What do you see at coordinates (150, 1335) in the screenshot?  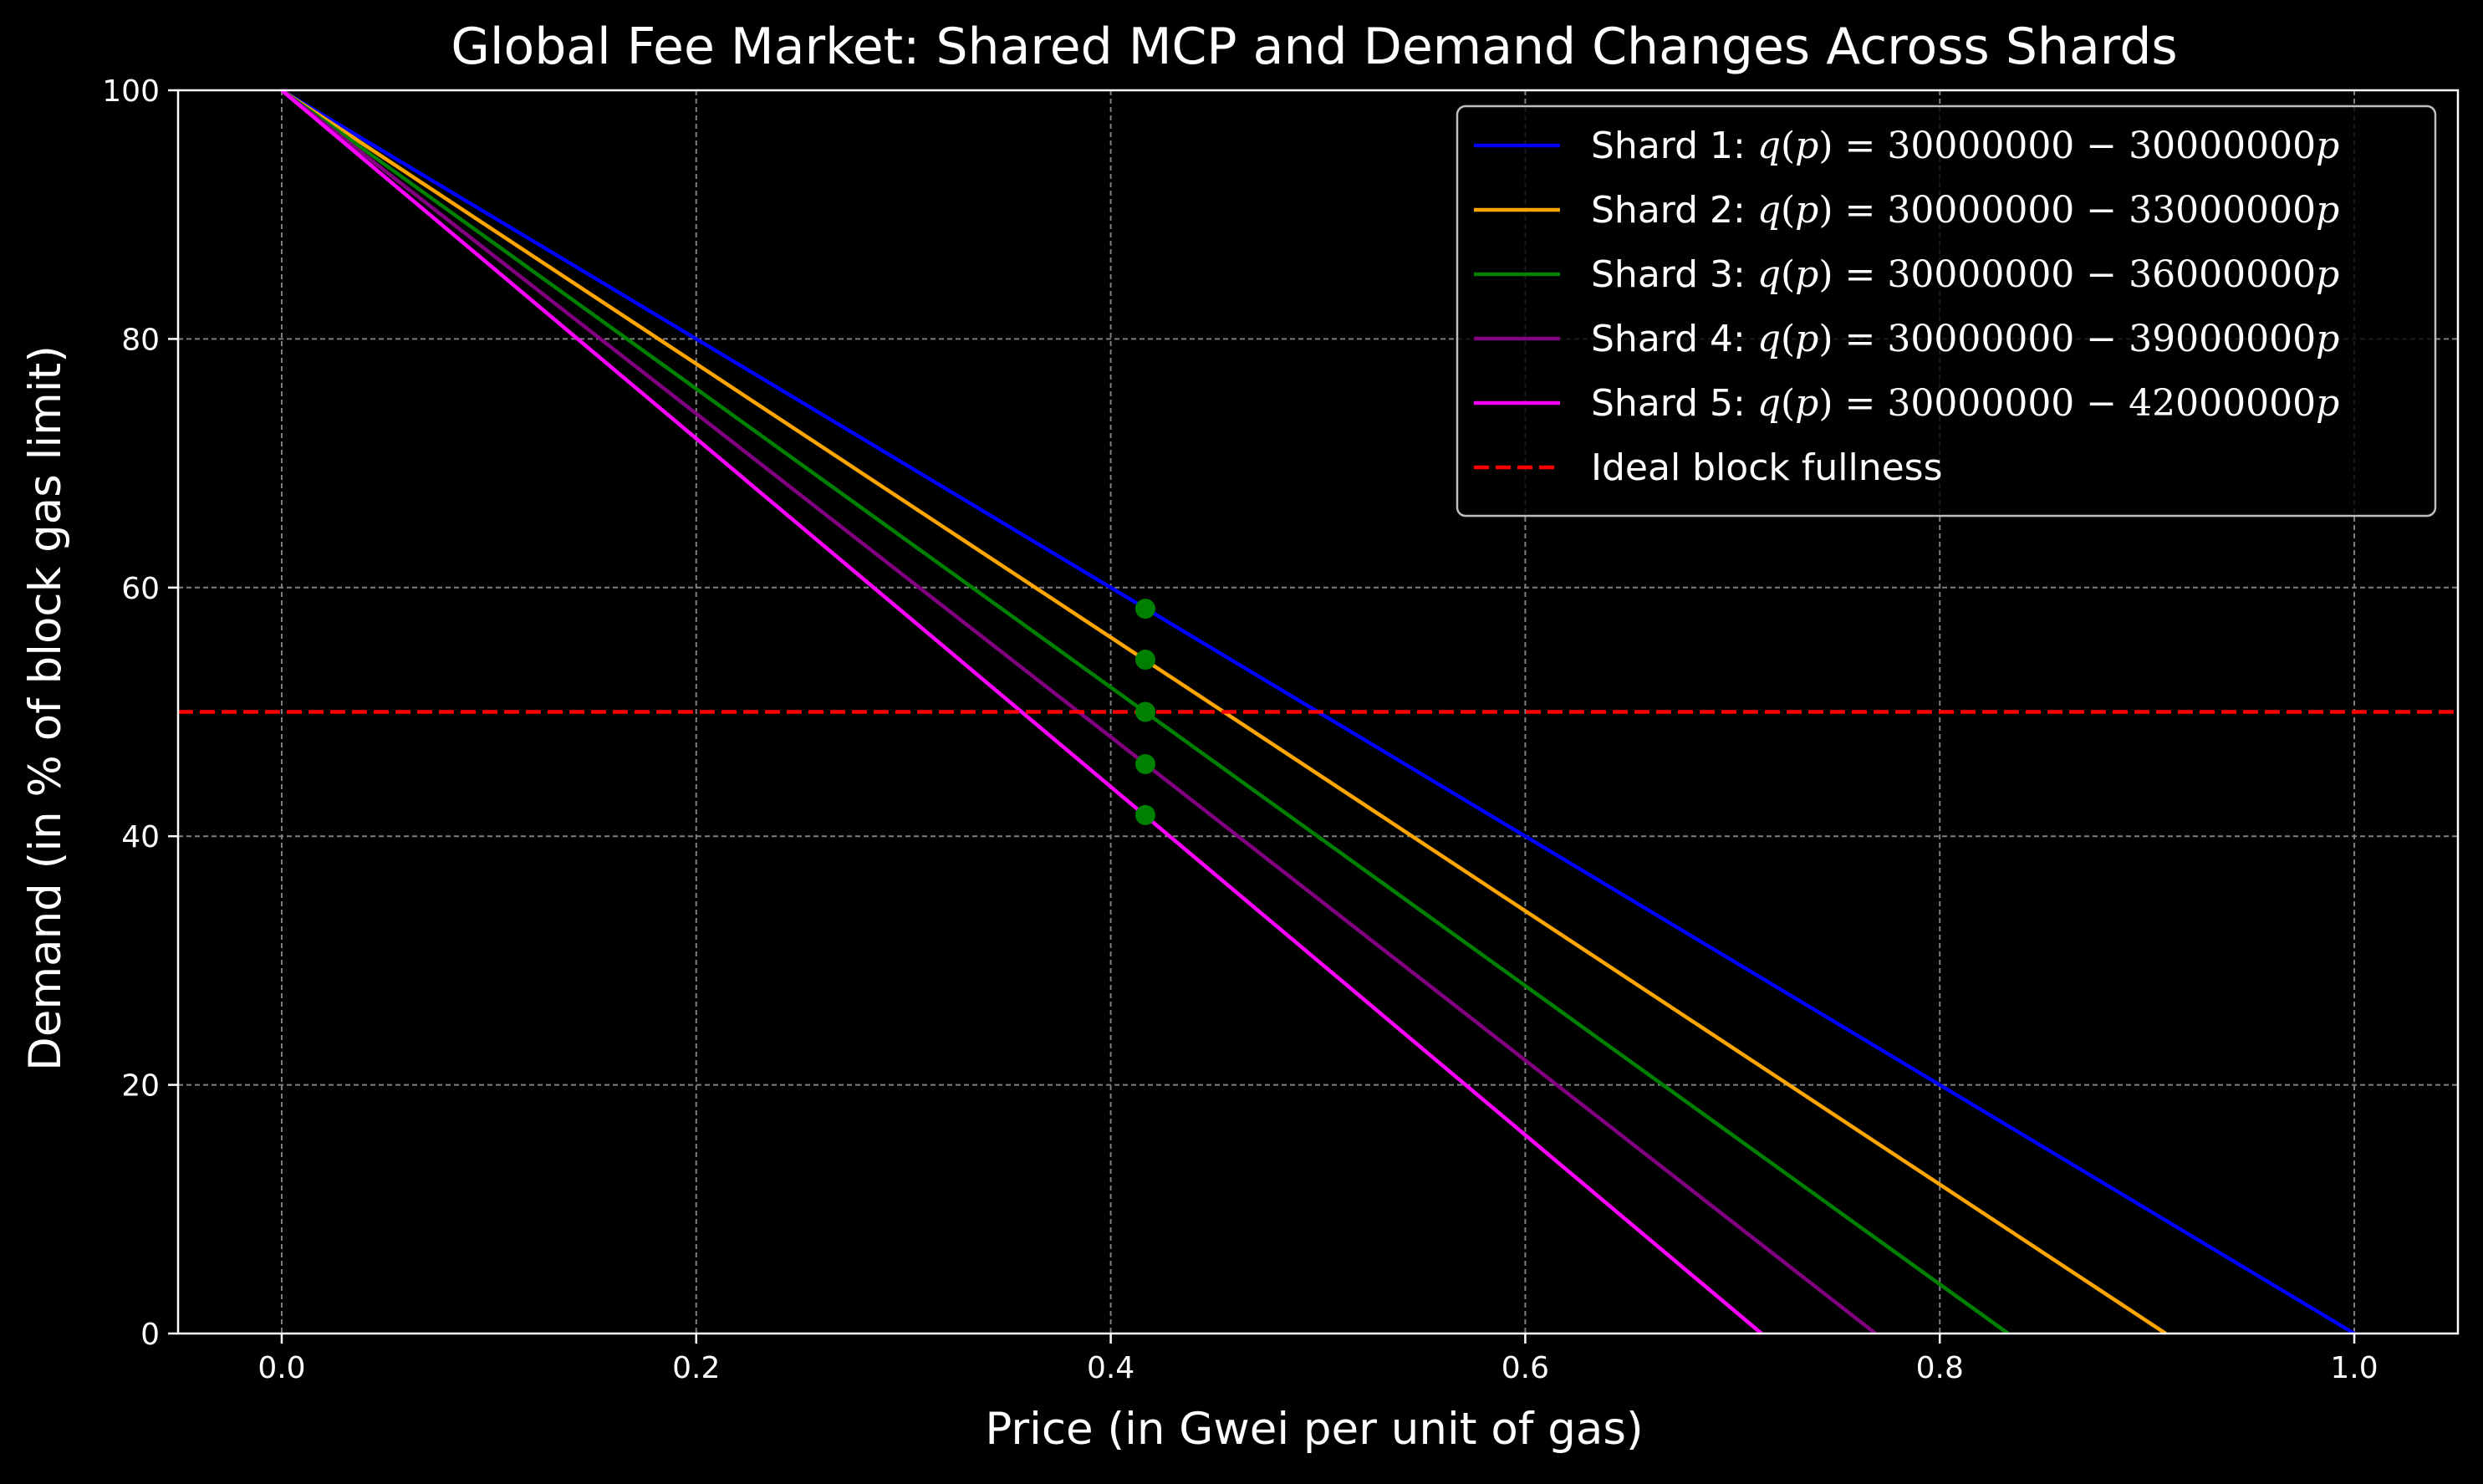 I see `y-tick-label-0: 0` at bounding box center [150, 1335].